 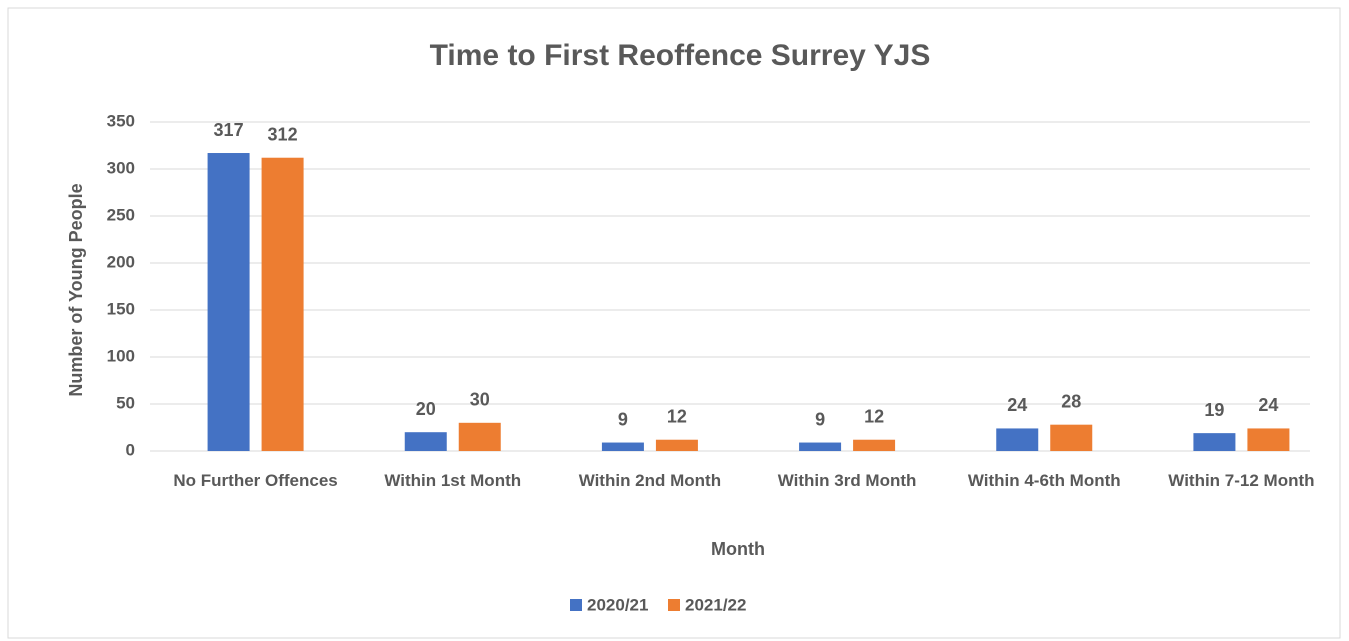 I want to click on x-tick-label: Within 3rd Month, so click(x=847, y=480).